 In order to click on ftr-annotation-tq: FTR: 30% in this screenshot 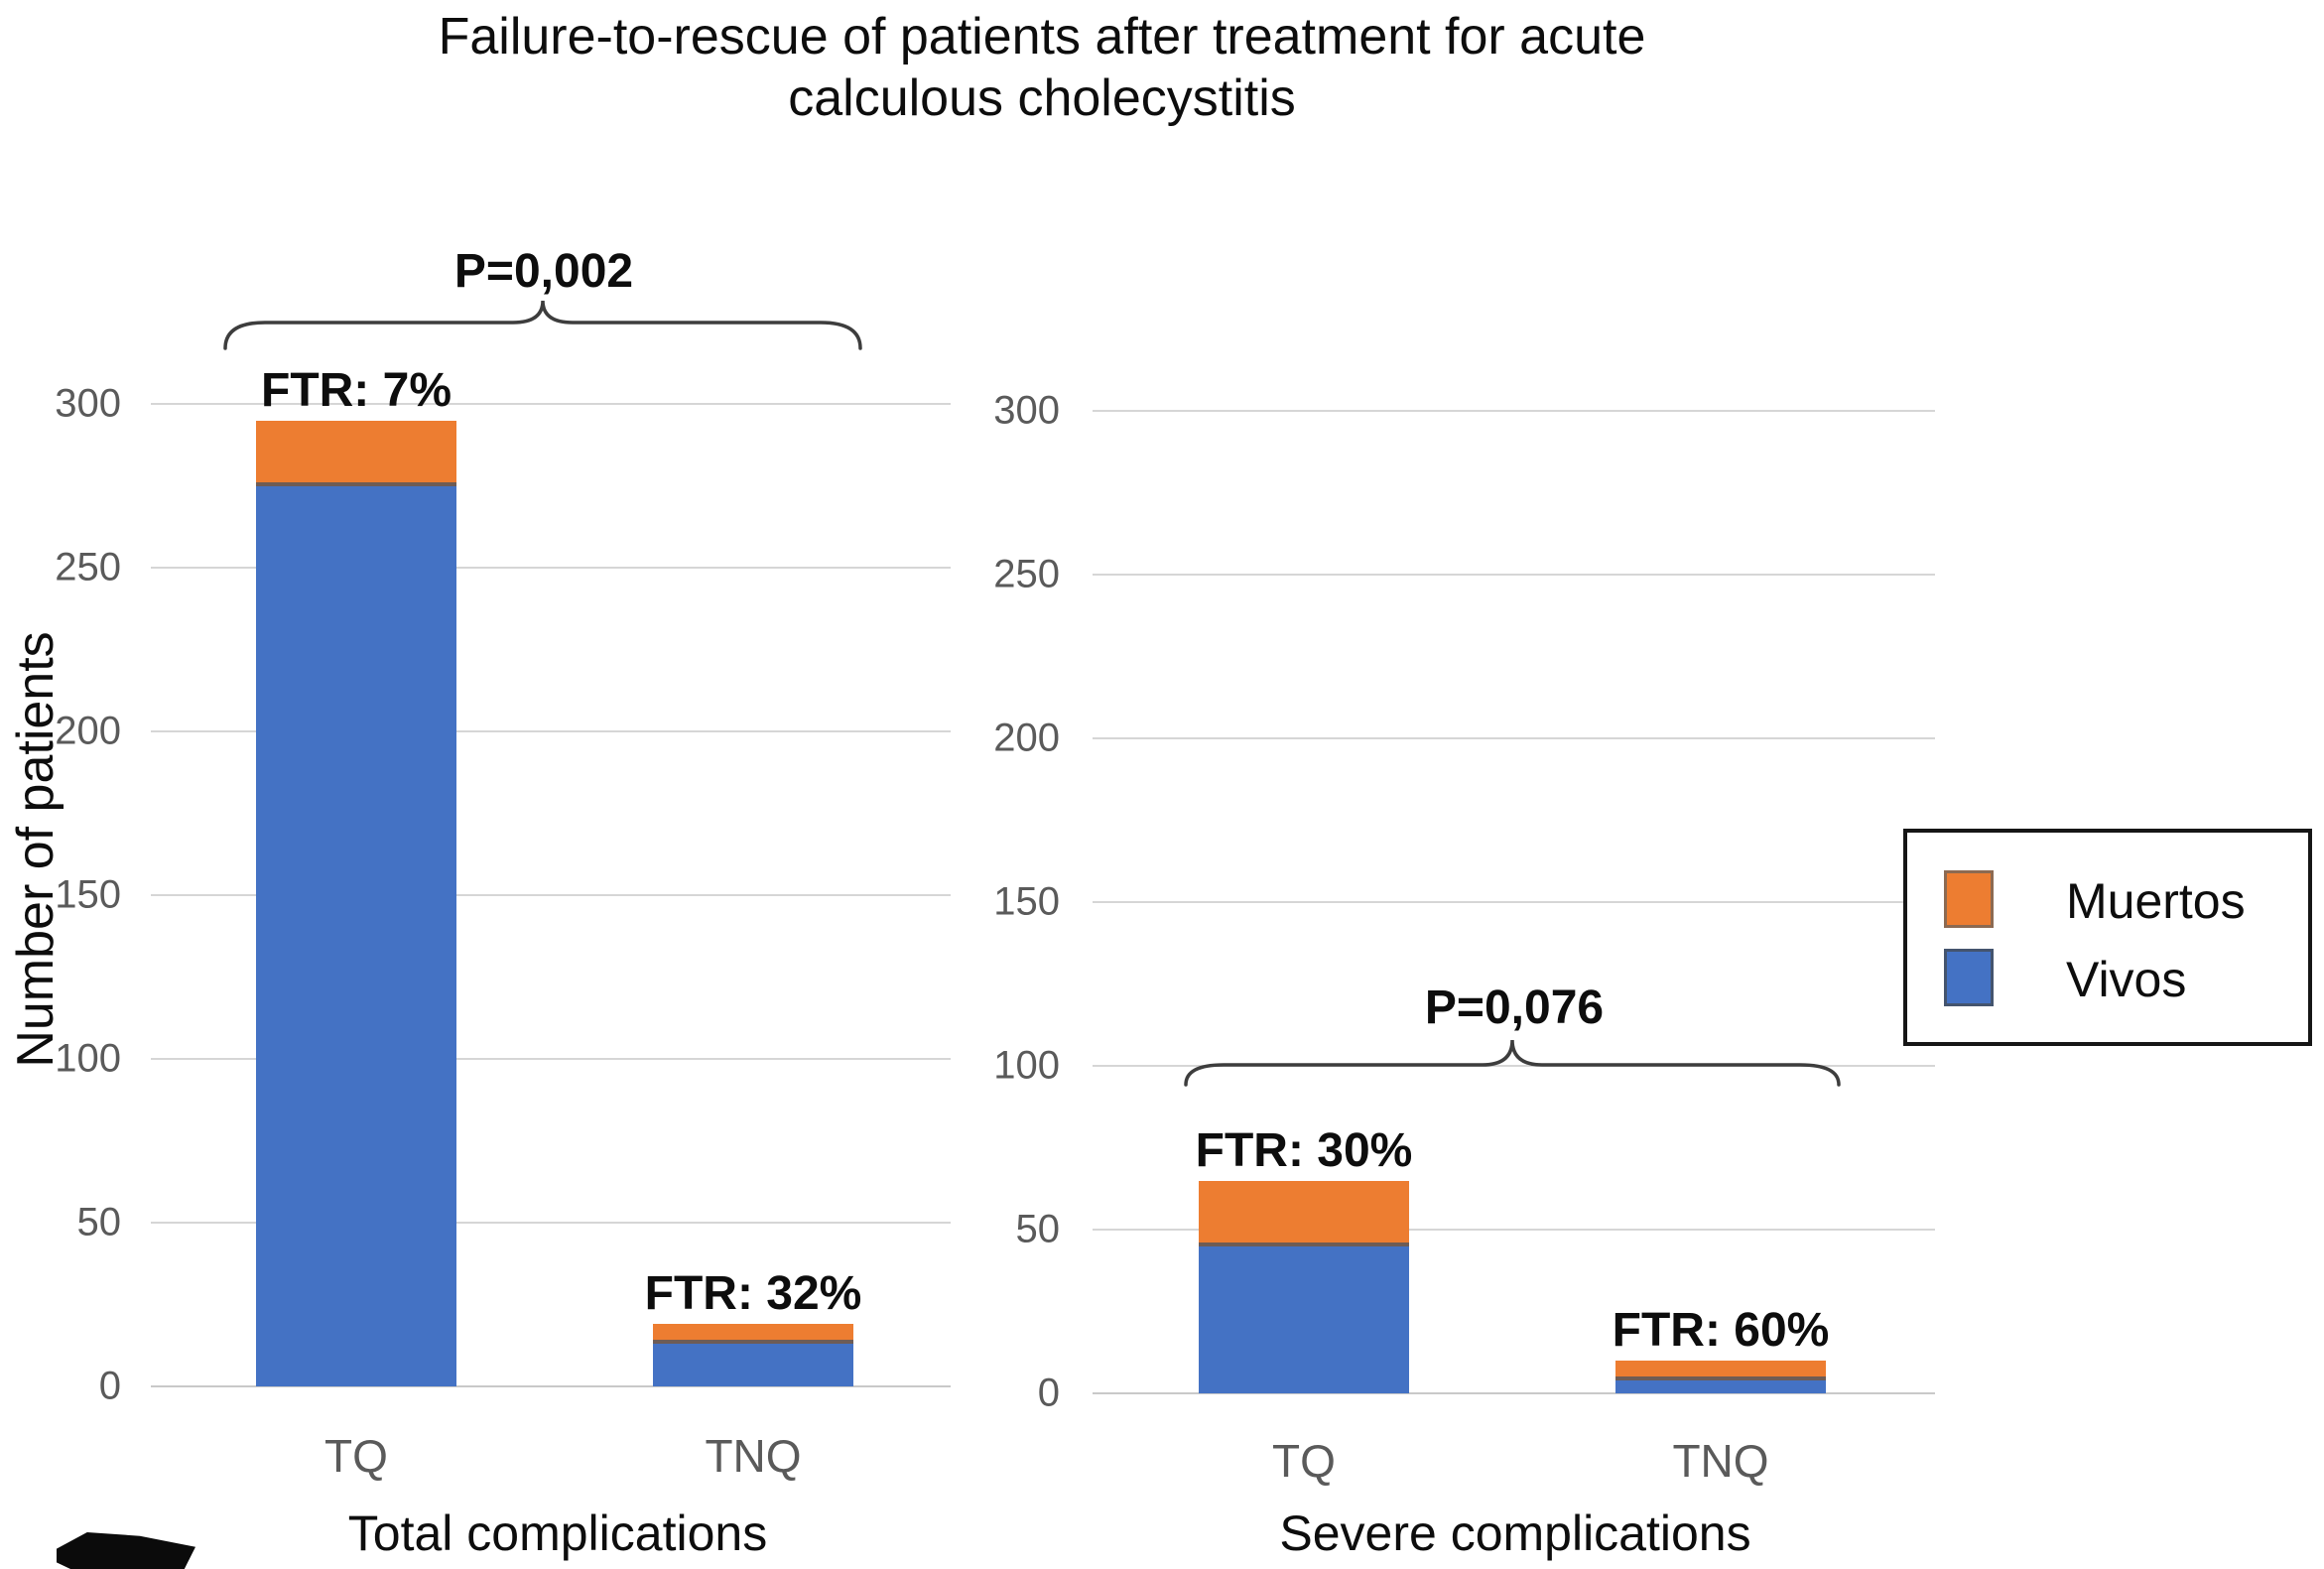, I will do `click(1304, 1150)`.